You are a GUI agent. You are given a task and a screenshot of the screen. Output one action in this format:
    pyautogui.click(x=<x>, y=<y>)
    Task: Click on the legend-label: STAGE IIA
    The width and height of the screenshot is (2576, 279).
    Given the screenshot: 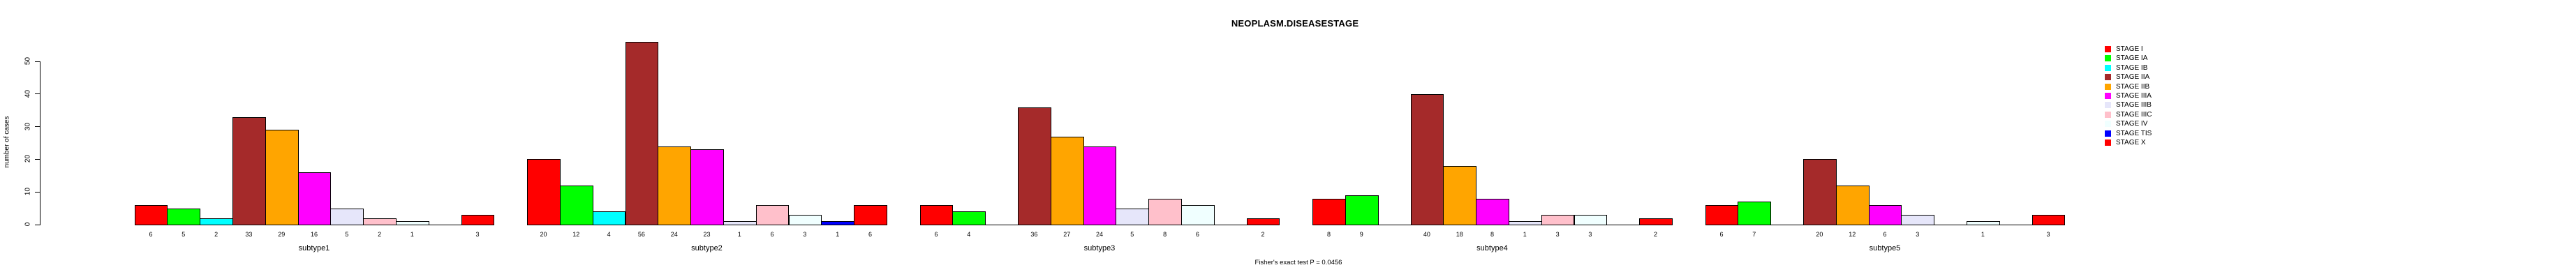 What is the action you would take?
    pyautogui.click(x=2133, y=77)
    